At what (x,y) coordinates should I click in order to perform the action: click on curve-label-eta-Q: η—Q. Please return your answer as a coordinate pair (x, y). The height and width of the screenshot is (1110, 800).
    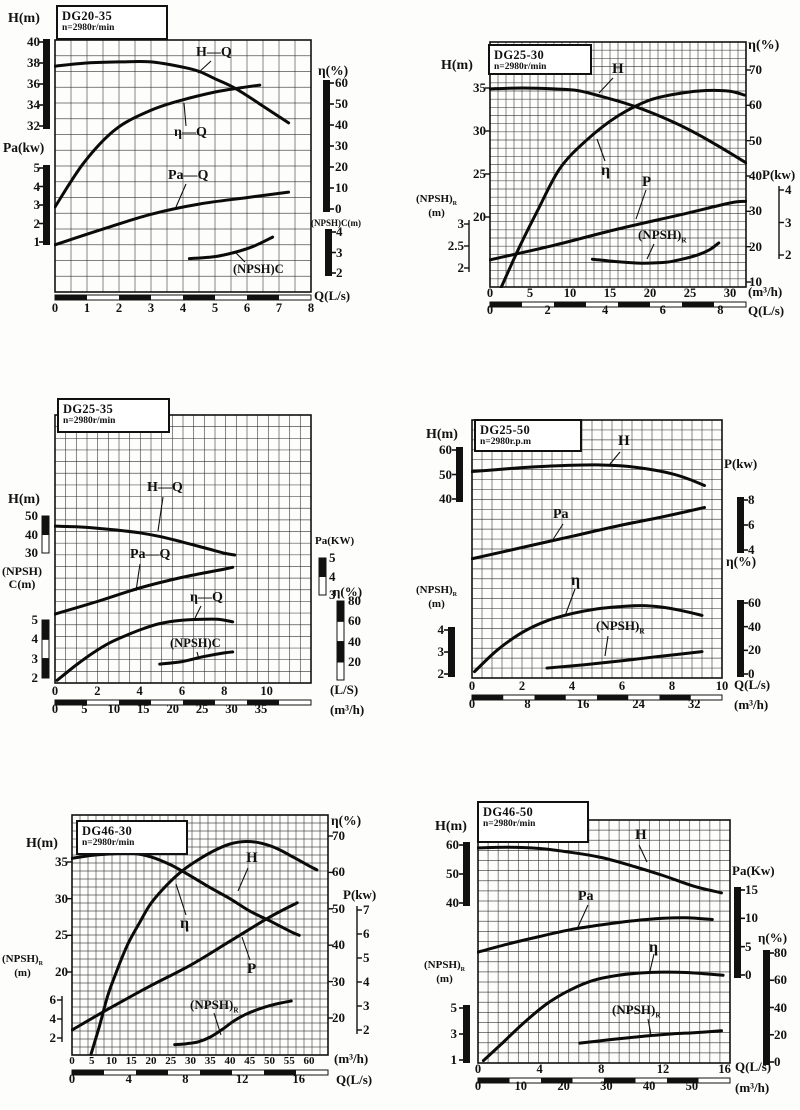
    Looking at the image, I should click on (206, 598).